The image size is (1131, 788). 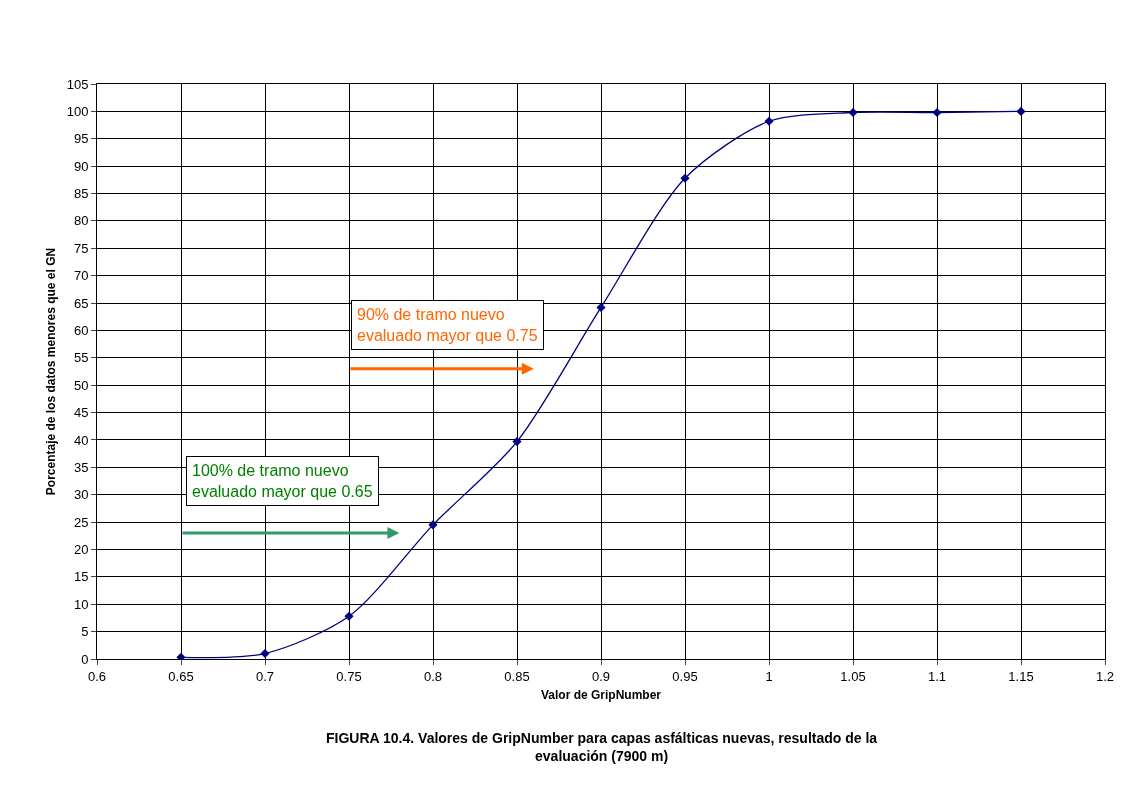 I want to click on x-tick-label: 0.65, so click(x=181, y=676).